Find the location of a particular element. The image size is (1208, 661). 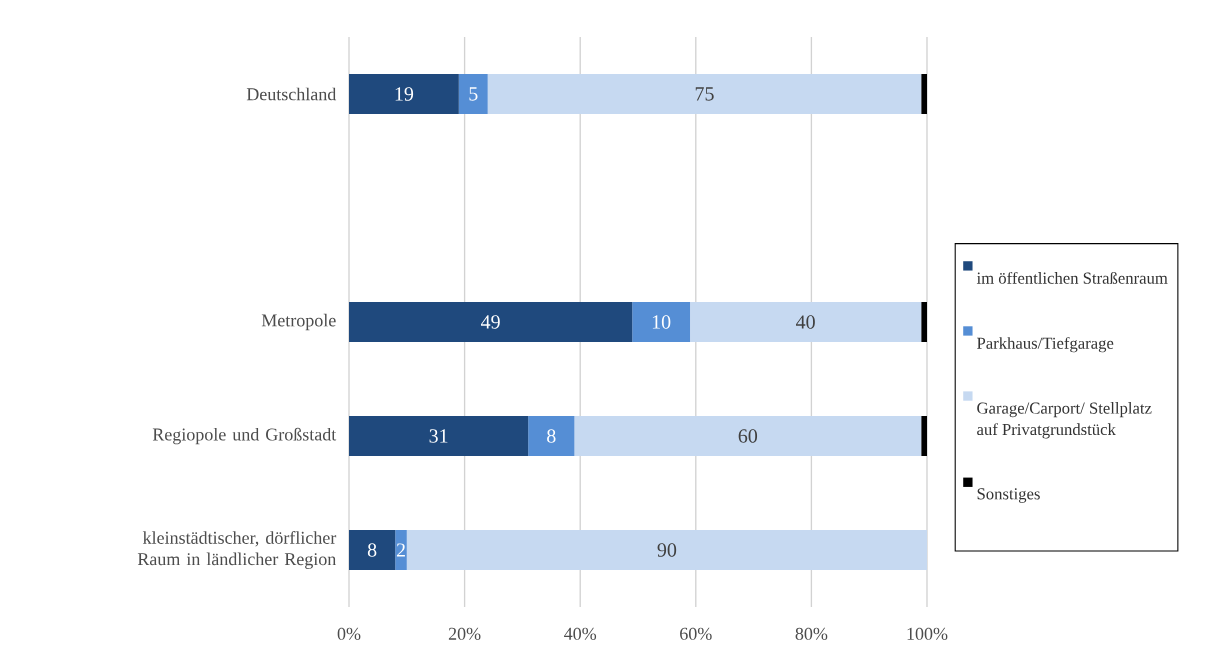

data-label: 31 is located at coordinates (438, 436).